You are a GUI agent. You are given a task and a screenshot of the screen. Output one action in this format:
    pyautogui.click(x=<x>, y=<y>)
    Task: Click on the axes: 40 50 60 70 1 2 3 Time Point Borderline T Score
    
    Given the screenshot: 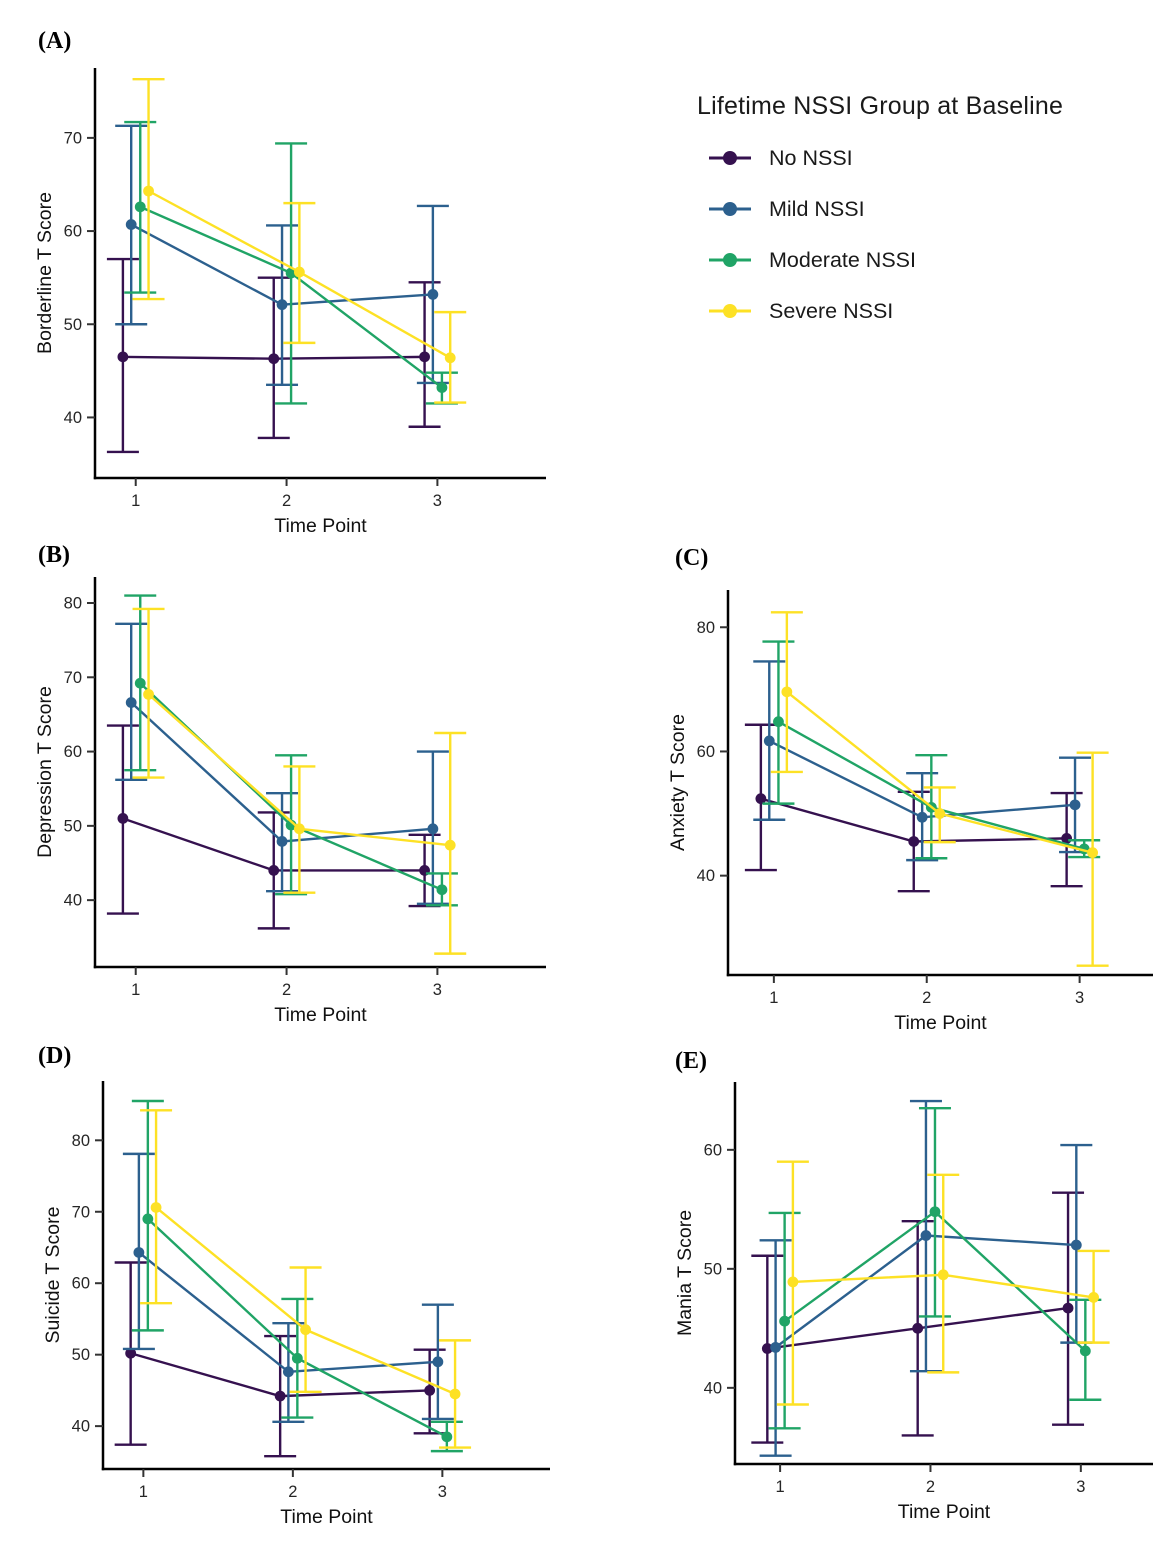 What is the action you would take?
    pyautogui.click(x=290, y=301)
    